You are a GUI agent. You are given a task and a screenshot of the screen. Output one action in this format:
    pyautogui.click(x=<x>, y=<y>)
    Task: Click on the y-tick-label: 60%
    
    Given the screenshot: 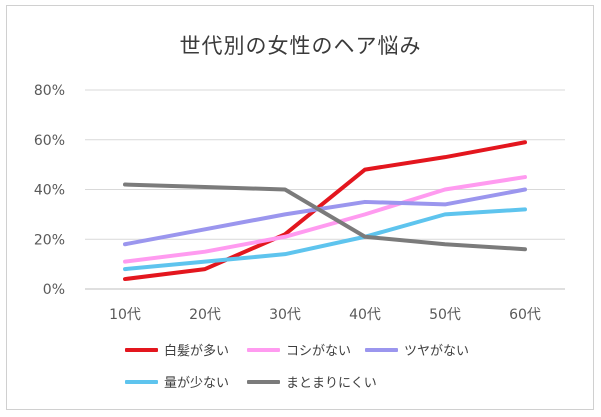 What is the action you would take?
    pyautogui.click(x=49, y=141)
    